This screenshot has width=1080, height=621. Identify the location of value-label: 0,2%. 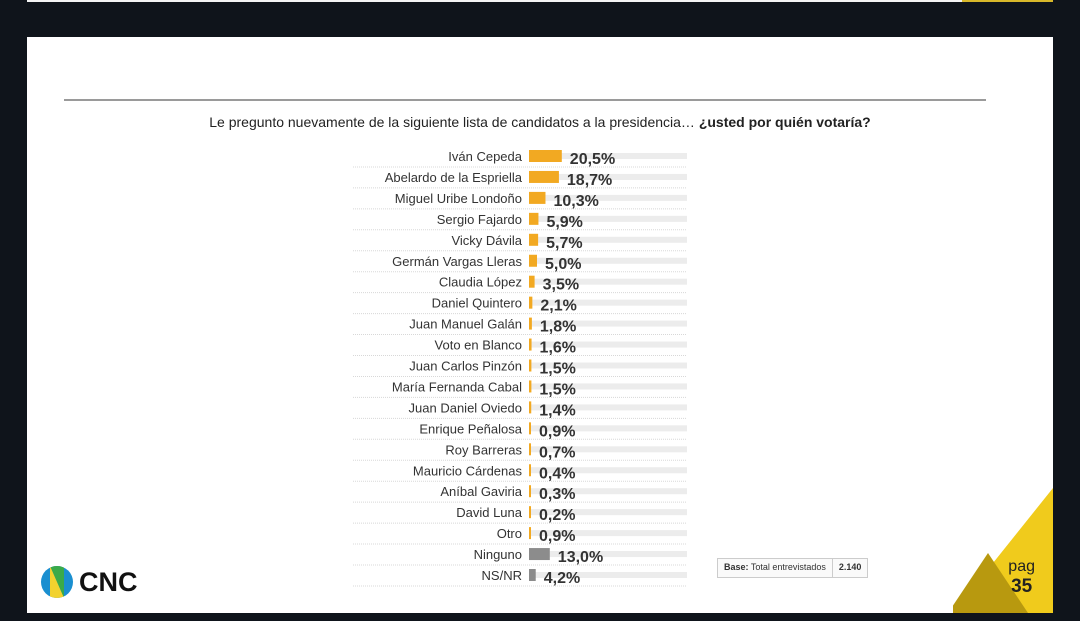
(557, 515).